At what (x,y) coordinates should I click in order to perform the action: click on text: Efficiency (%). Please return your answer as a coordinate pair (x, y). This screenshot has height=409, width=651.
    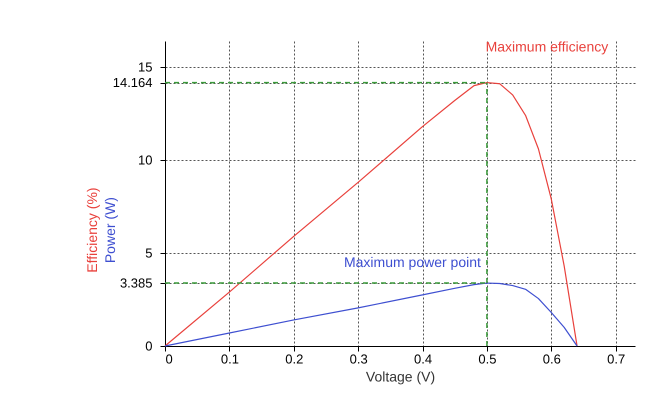
    Looking at the image, I should click on (92, 230).